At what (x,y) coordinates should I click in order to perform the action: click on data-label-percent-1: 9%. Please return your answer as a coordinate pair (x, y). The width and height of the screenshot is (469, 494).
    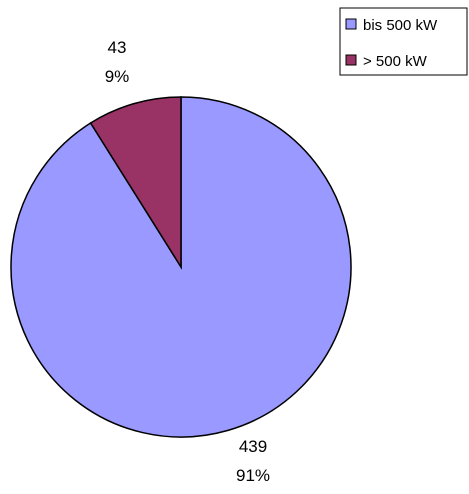
    Looking at the image, I should click on (117, 76).